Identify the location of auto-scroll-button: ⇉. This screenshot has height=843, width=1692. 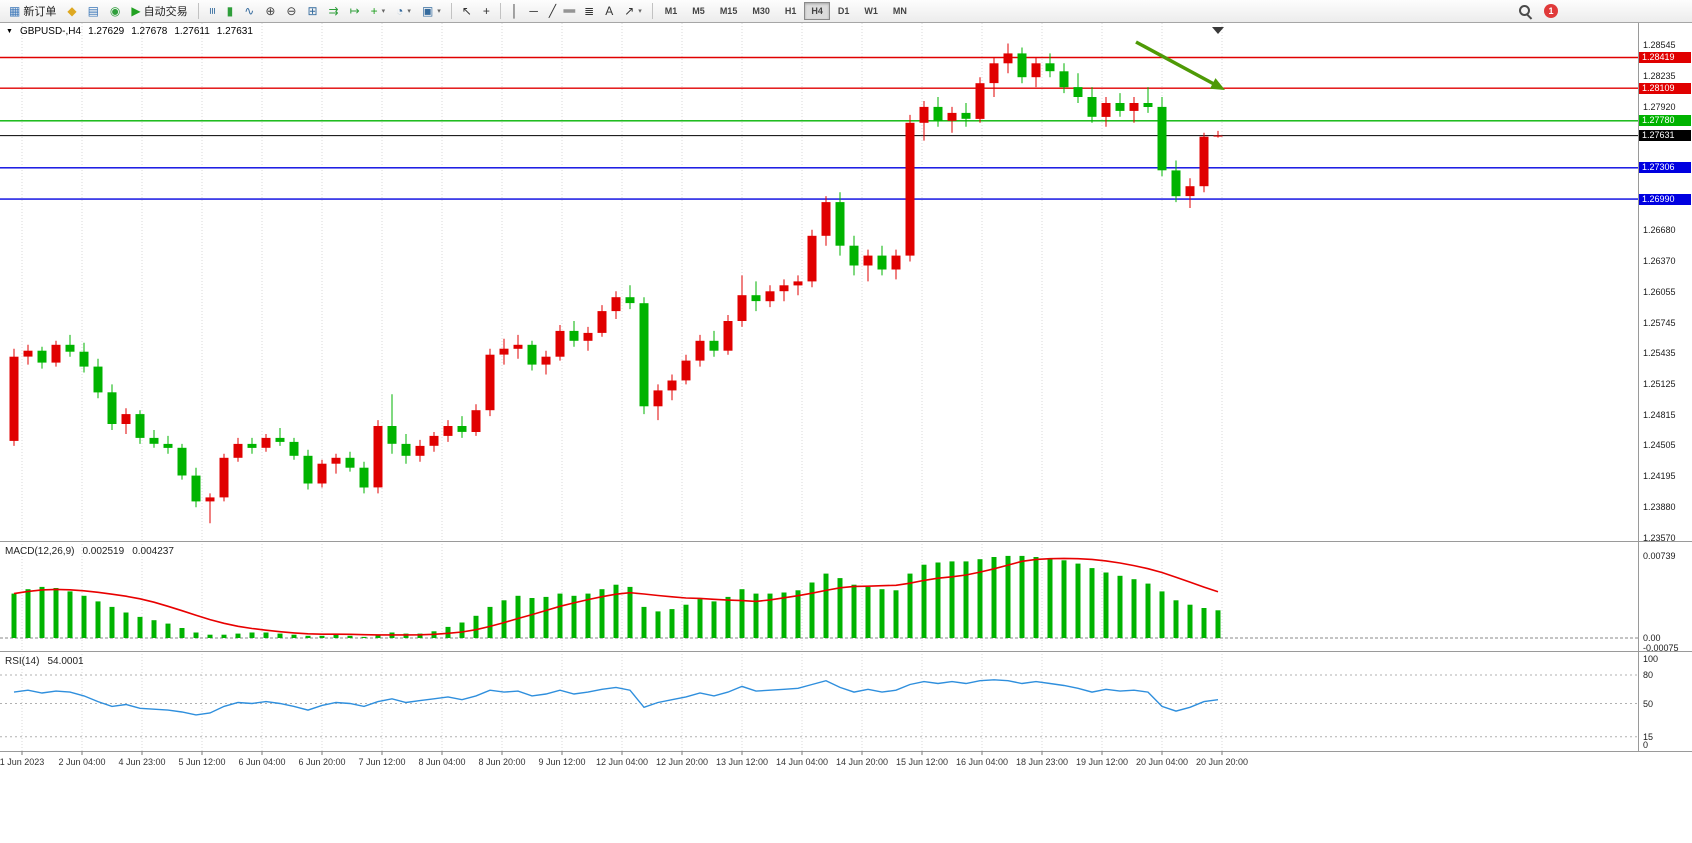
(334, 11).